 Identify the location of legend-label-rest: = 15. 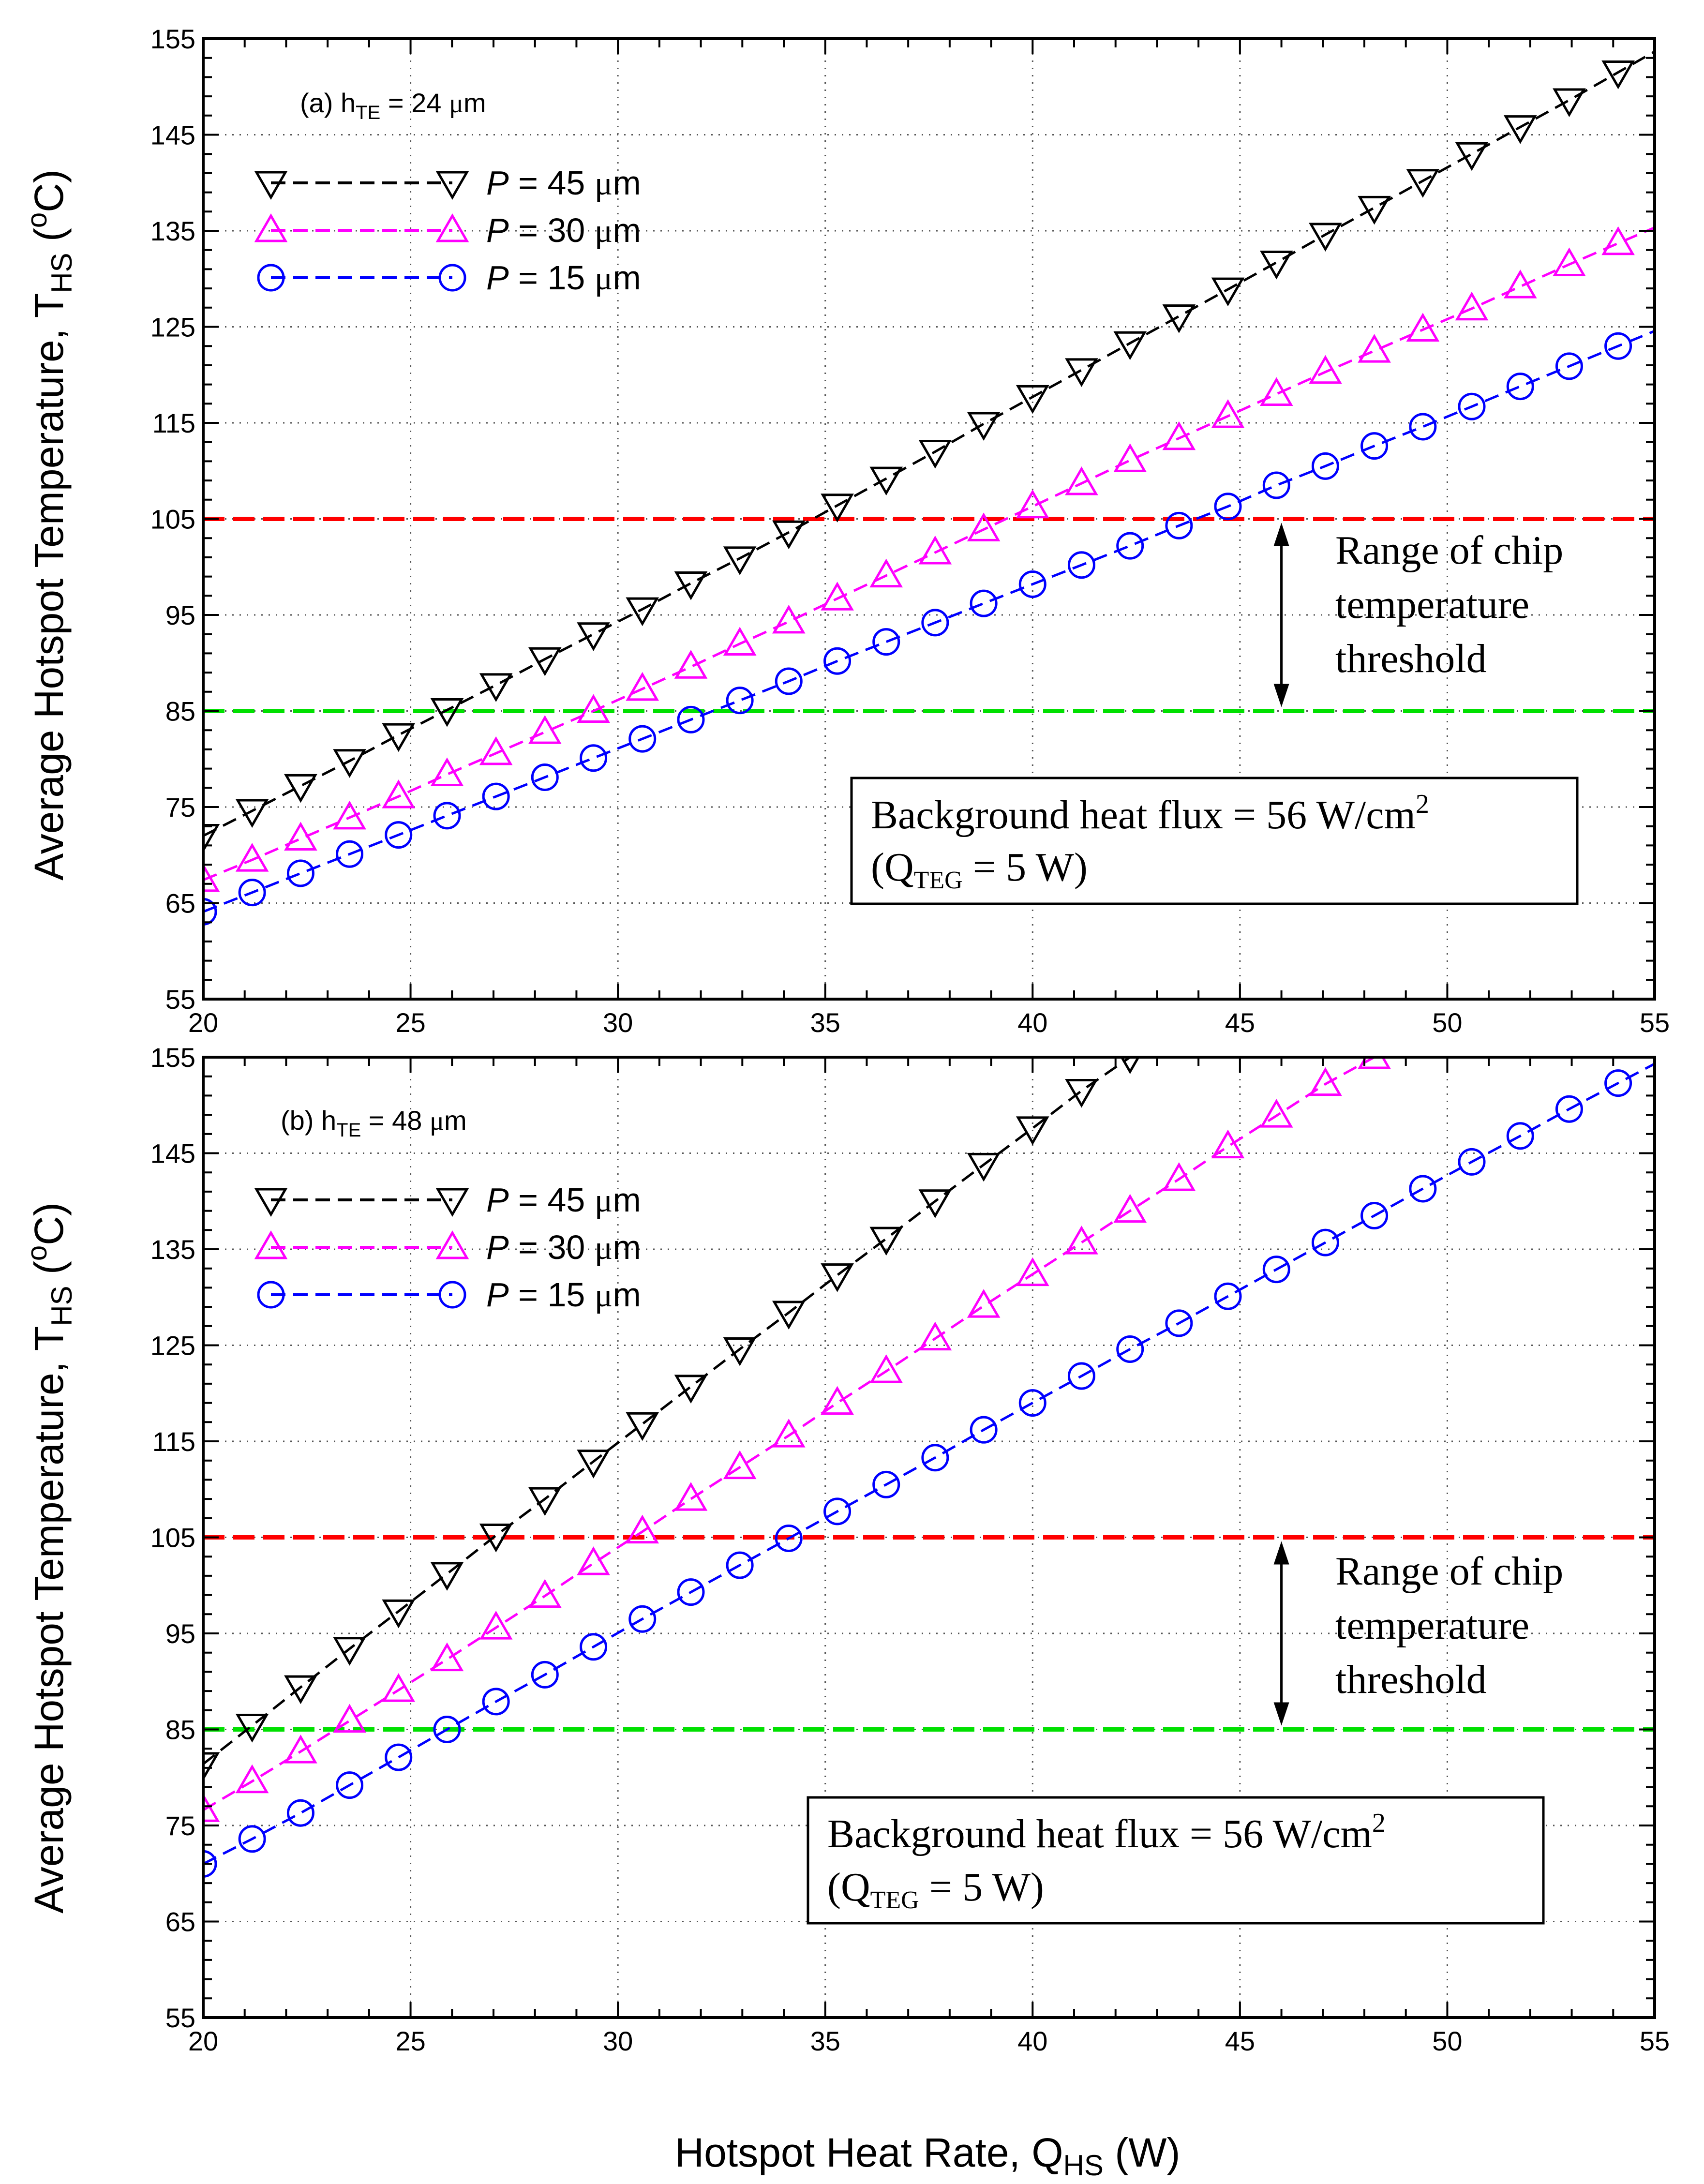
(552, 278).